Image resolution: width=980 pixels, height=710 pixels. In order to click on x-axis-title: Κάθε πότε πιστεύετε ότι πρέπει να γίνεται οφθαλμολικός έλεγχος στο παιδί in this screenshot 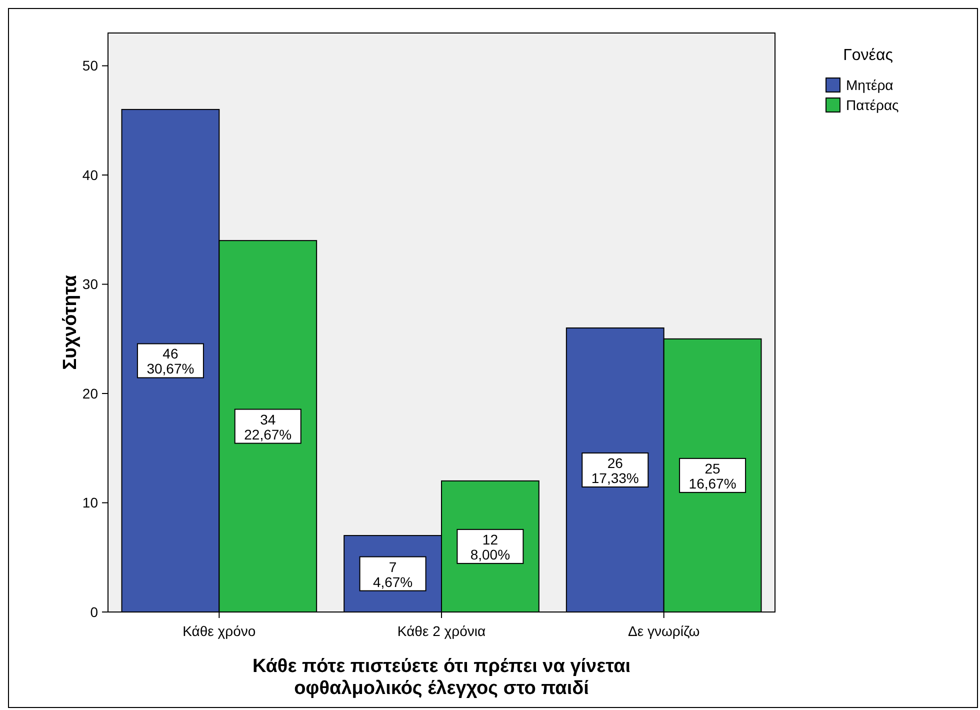, I will do `click(441, 677)`.